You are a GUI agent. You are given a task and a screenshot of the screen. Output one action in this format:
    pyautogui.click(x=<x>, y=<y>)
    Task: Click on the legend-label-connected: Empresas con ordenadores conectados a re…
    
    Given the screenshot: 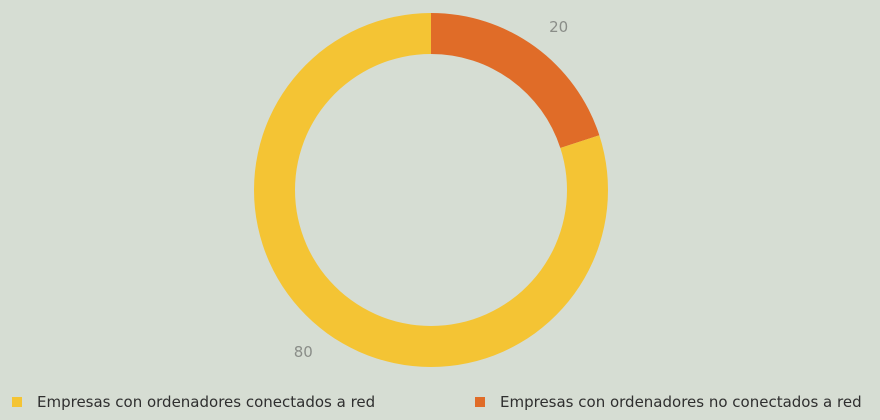 What is the action you would take?
    pyautogui.click(x=206, y=402)
    